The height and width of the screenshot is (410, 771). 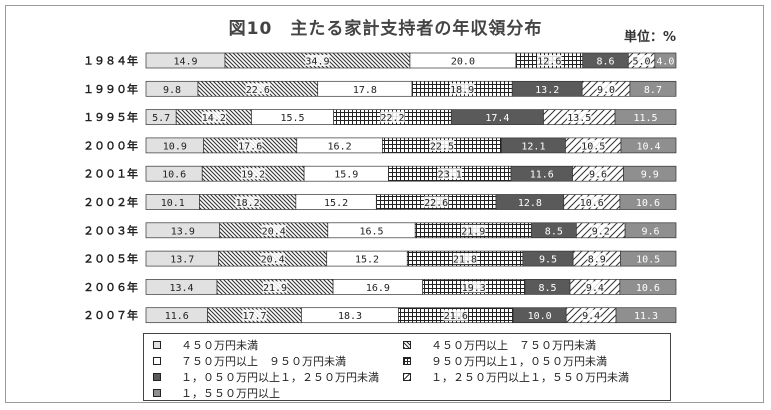 What do you see at coordinates (513, 345) in the screenshot?
I see `legend-label: ４５０万円以上 ７５０万円未満` at bounding box center [513, 345].